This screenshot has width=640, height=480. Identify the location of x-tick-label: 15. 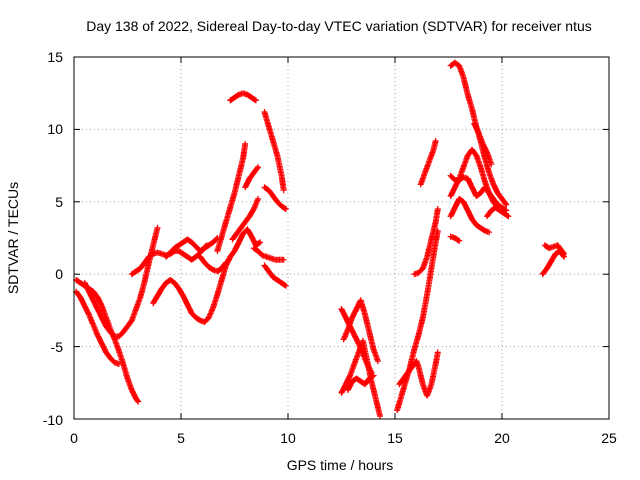
(395, 438).